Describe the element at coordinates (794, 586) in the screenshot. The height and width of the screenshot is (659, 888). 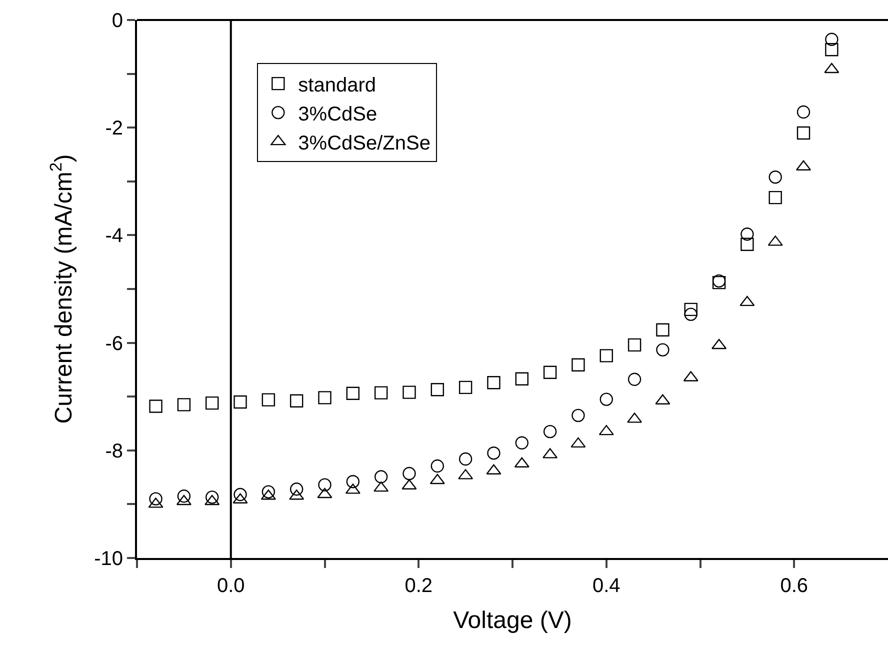
I see `x-tick-label: 0.6` at that location.